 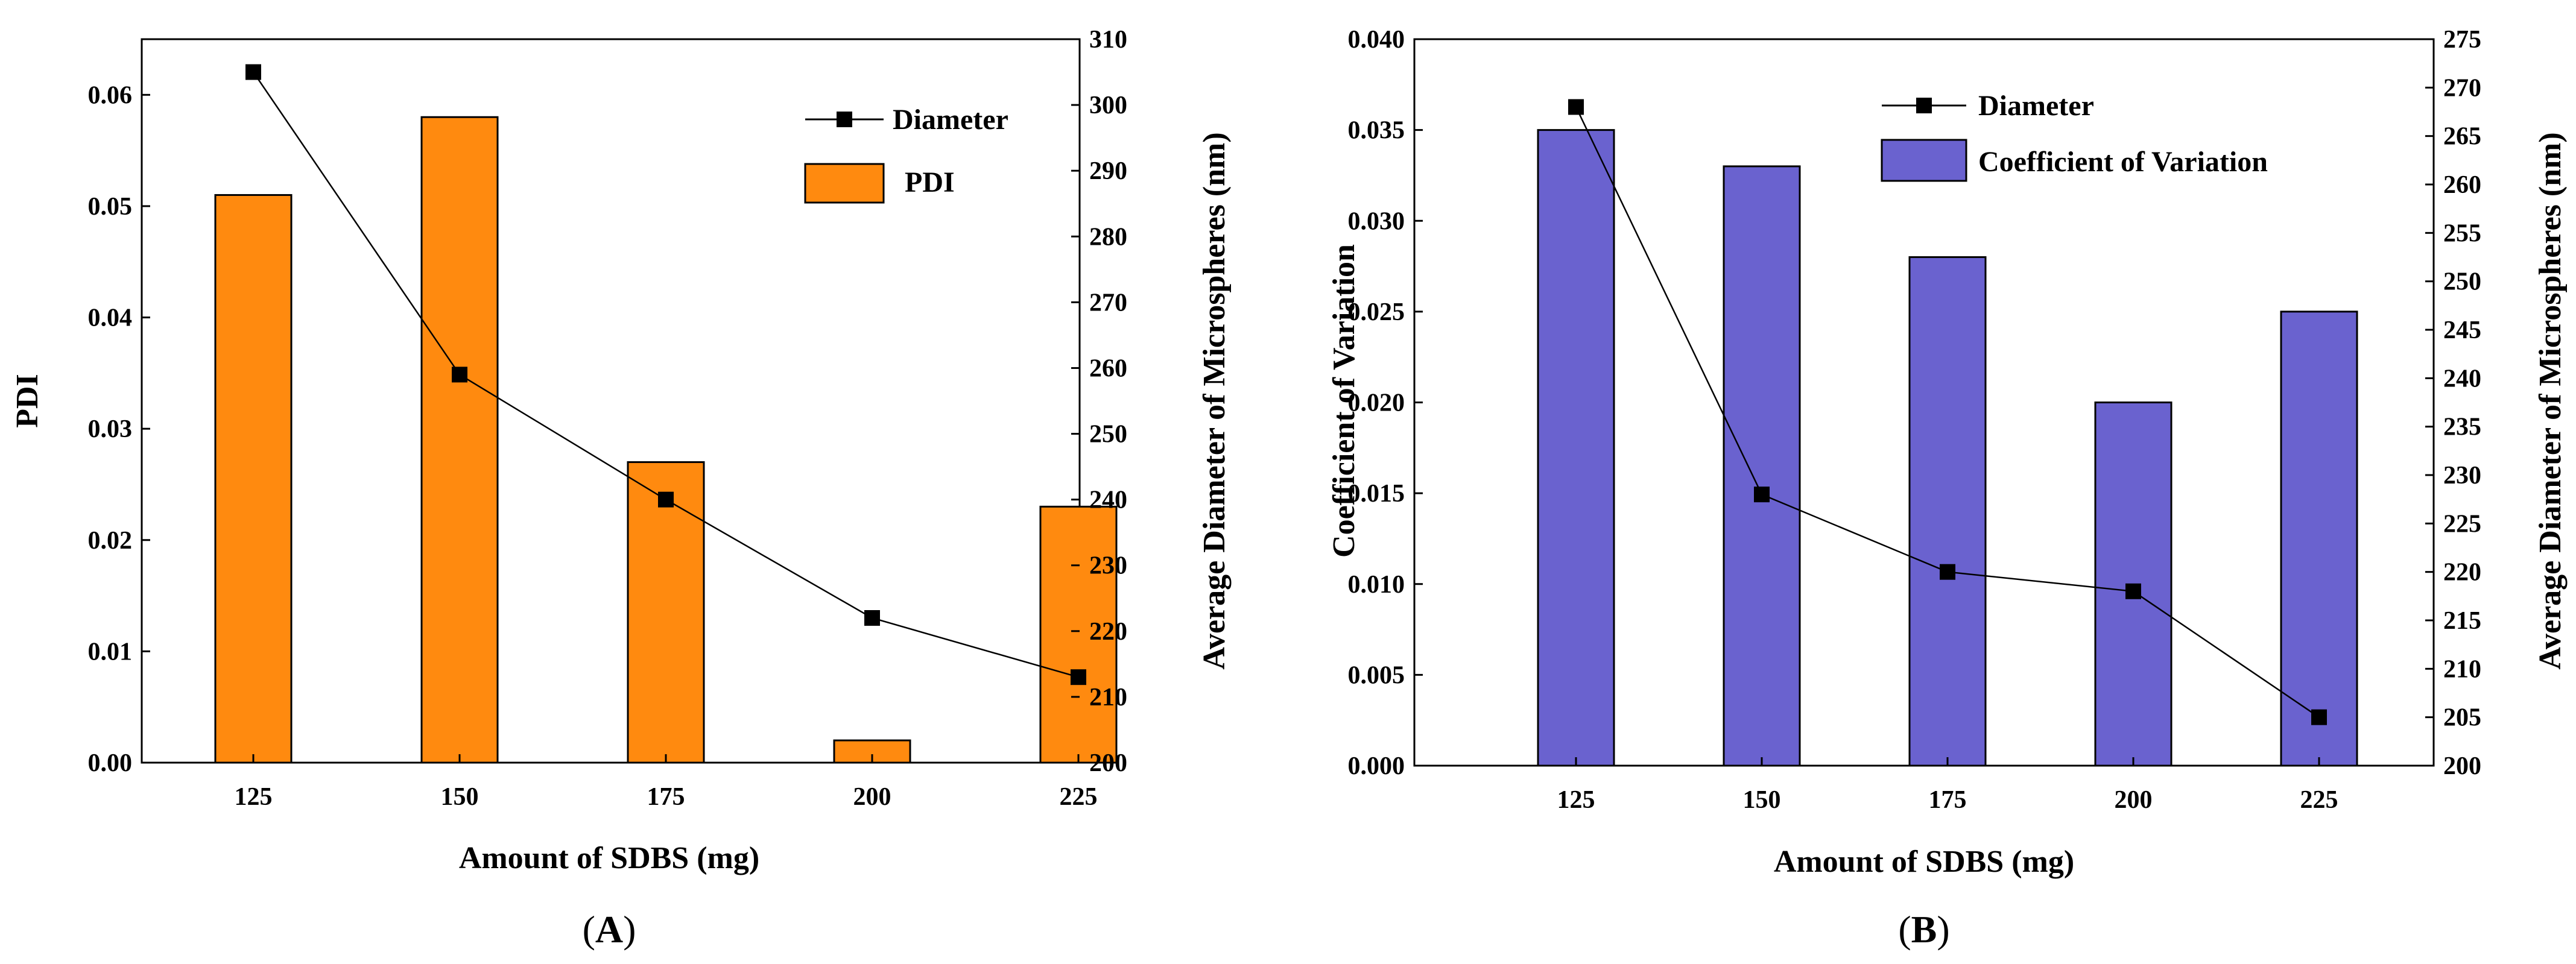 What do you see at coordinates (1108, 501) in the screenshot?
I see `panel-a-y2-tick-label: 240` at bounding box center [1108, 501].